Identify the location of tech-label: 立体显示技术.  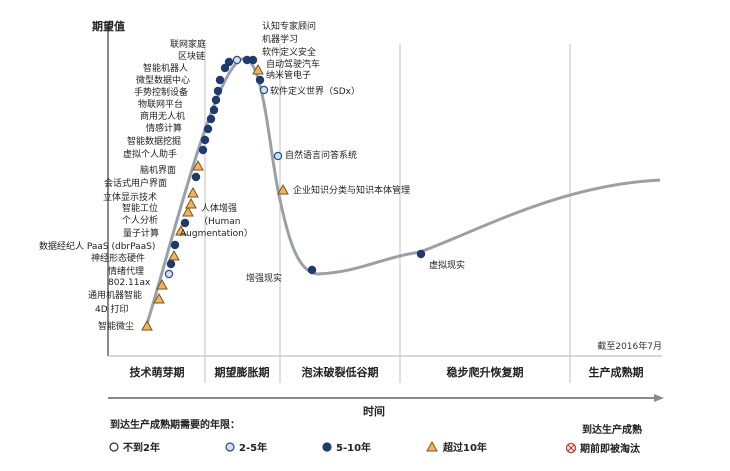
(130, 197).